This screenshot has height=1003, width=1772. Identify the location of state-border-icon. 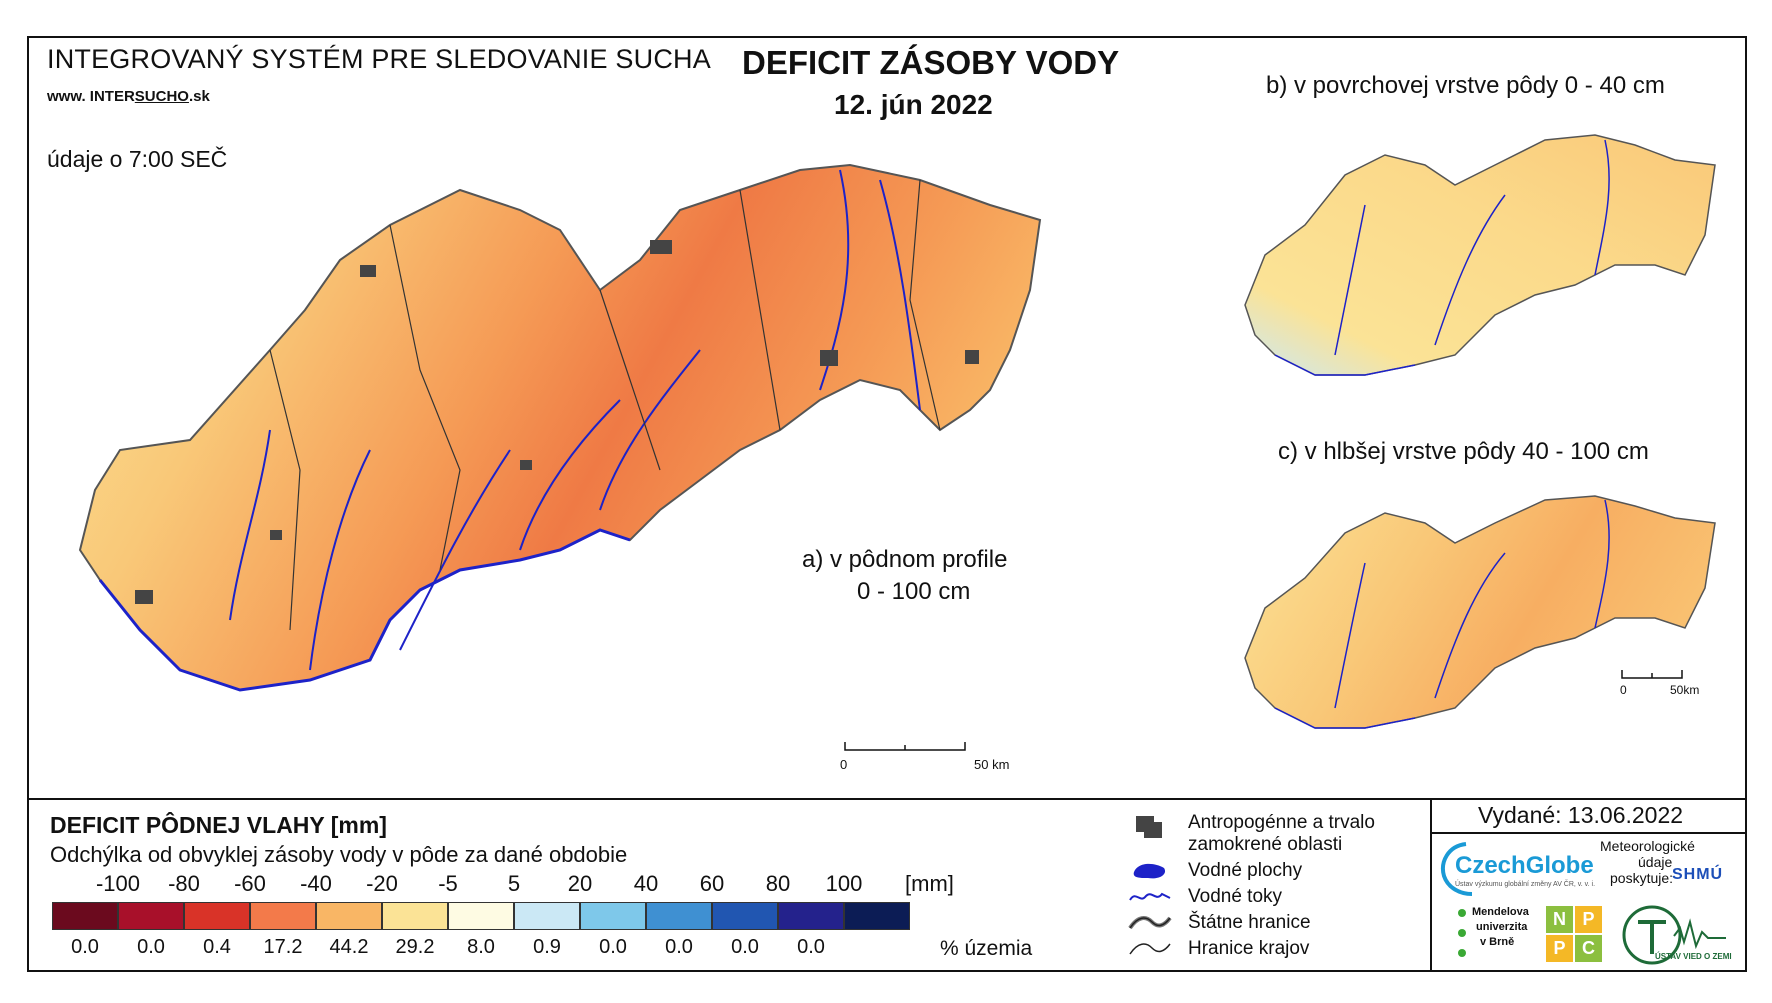
(1150, 923).